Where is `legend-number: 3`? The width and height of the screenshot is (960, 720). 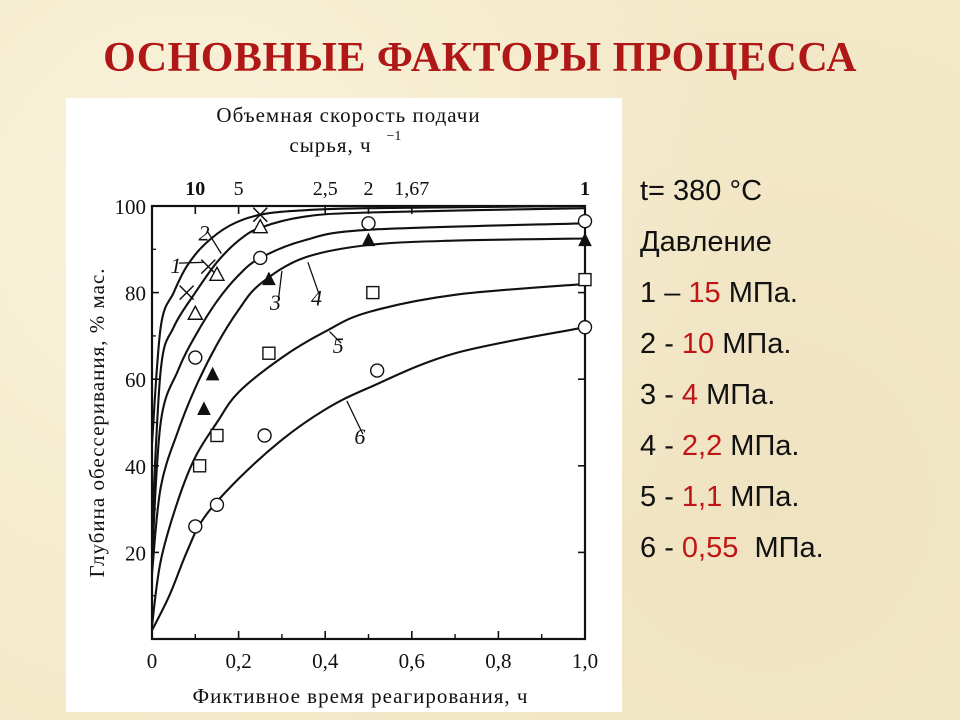 legend-number: 3 is located at coordinates (648, 395).